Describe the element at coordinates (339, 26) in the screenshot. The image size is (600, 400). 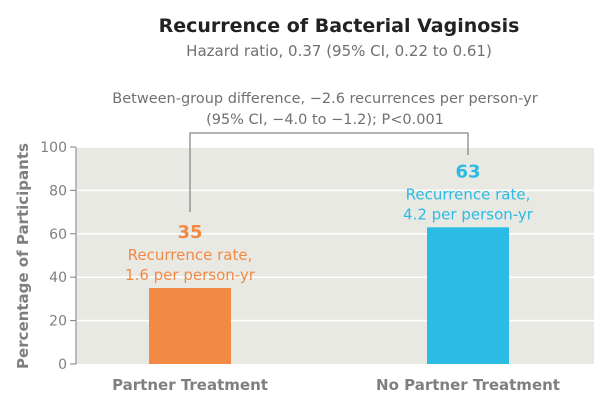
I see `chart-title: Recurrence of Bacterial Vaginosis` at that location.